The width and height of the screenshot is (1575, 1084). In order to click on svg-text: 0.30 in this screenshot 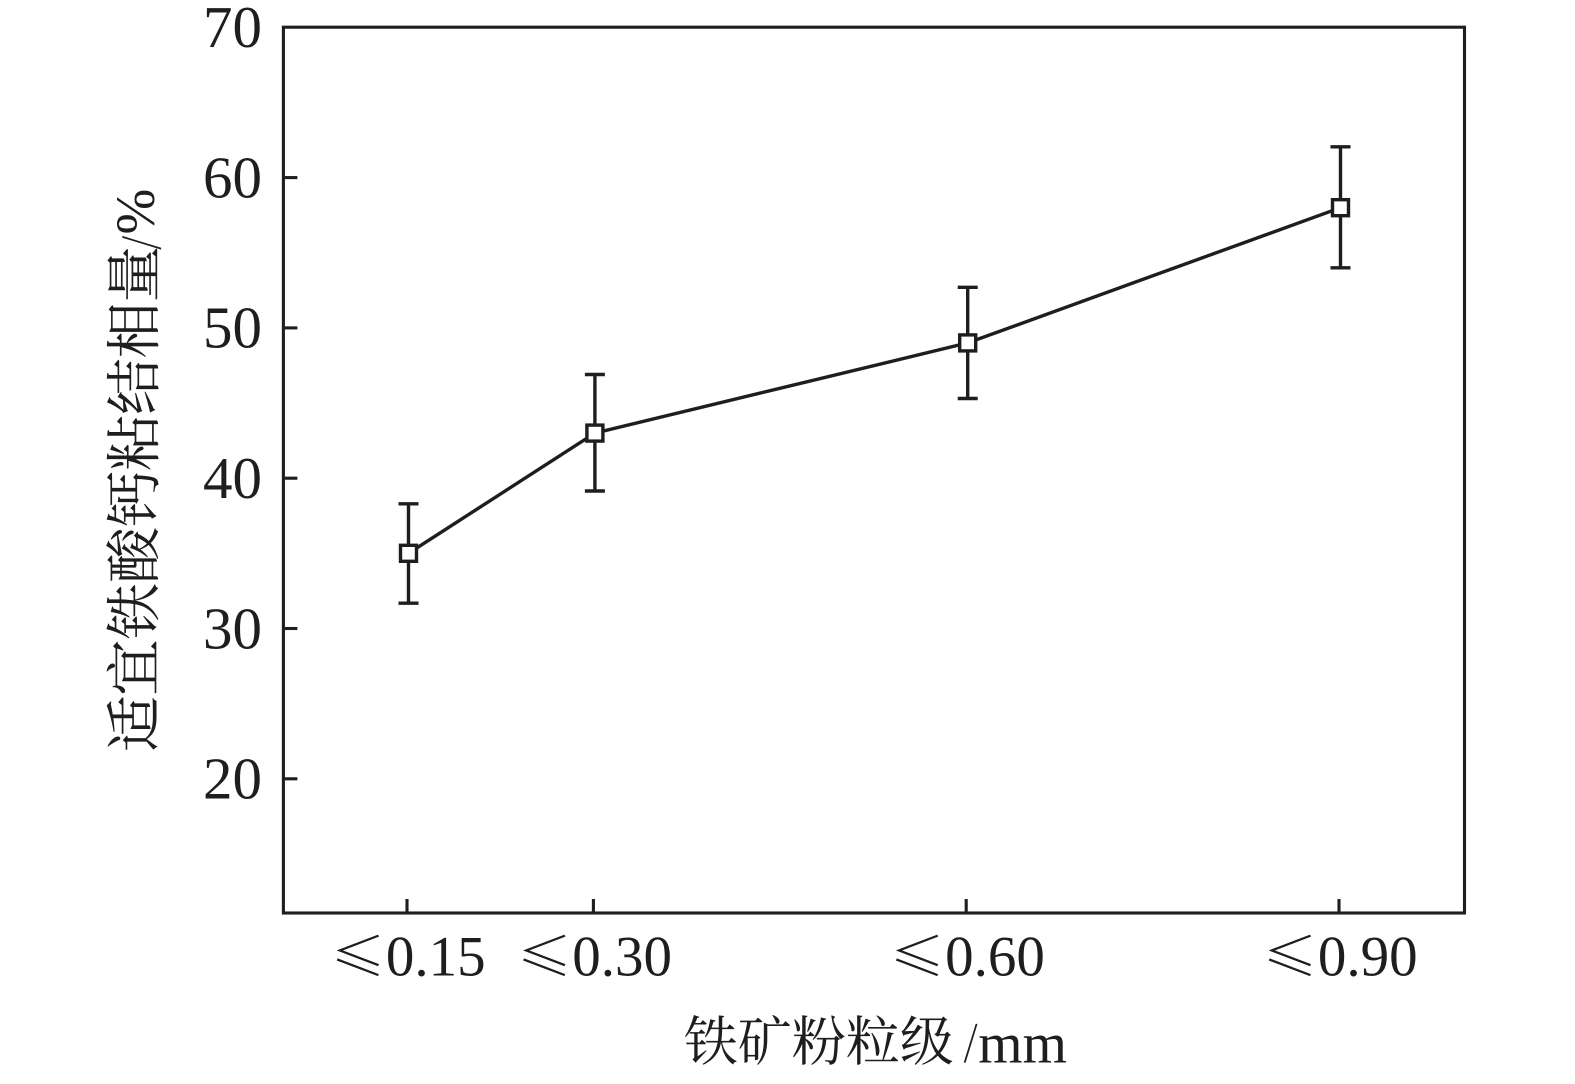, I will do `click(622, 956)`.